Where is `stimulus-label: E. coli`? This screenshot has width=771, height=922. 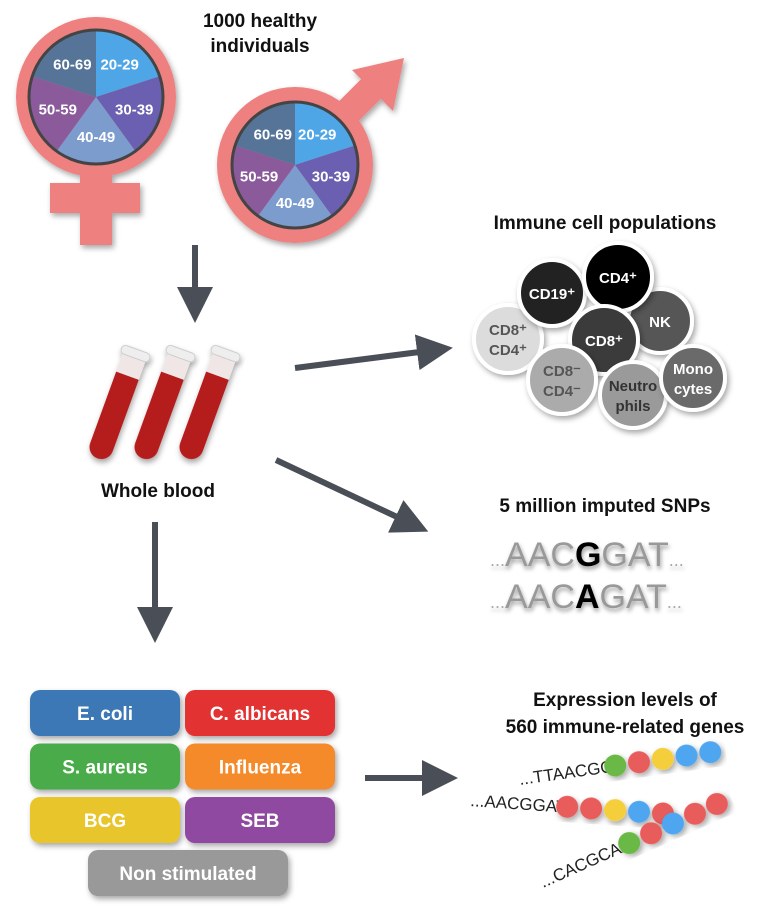
stimulus-label: E. coli is located at coordinates (105, 714).